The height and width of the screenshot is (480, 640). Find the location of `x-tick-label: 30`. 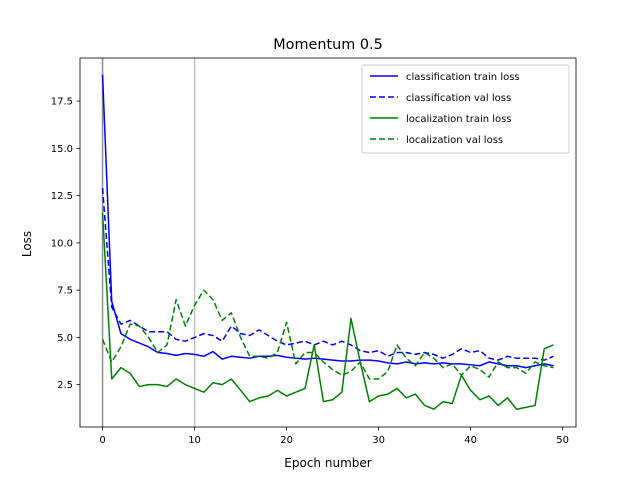

x-tick-label: 30 is located at coordinates (378, 440).